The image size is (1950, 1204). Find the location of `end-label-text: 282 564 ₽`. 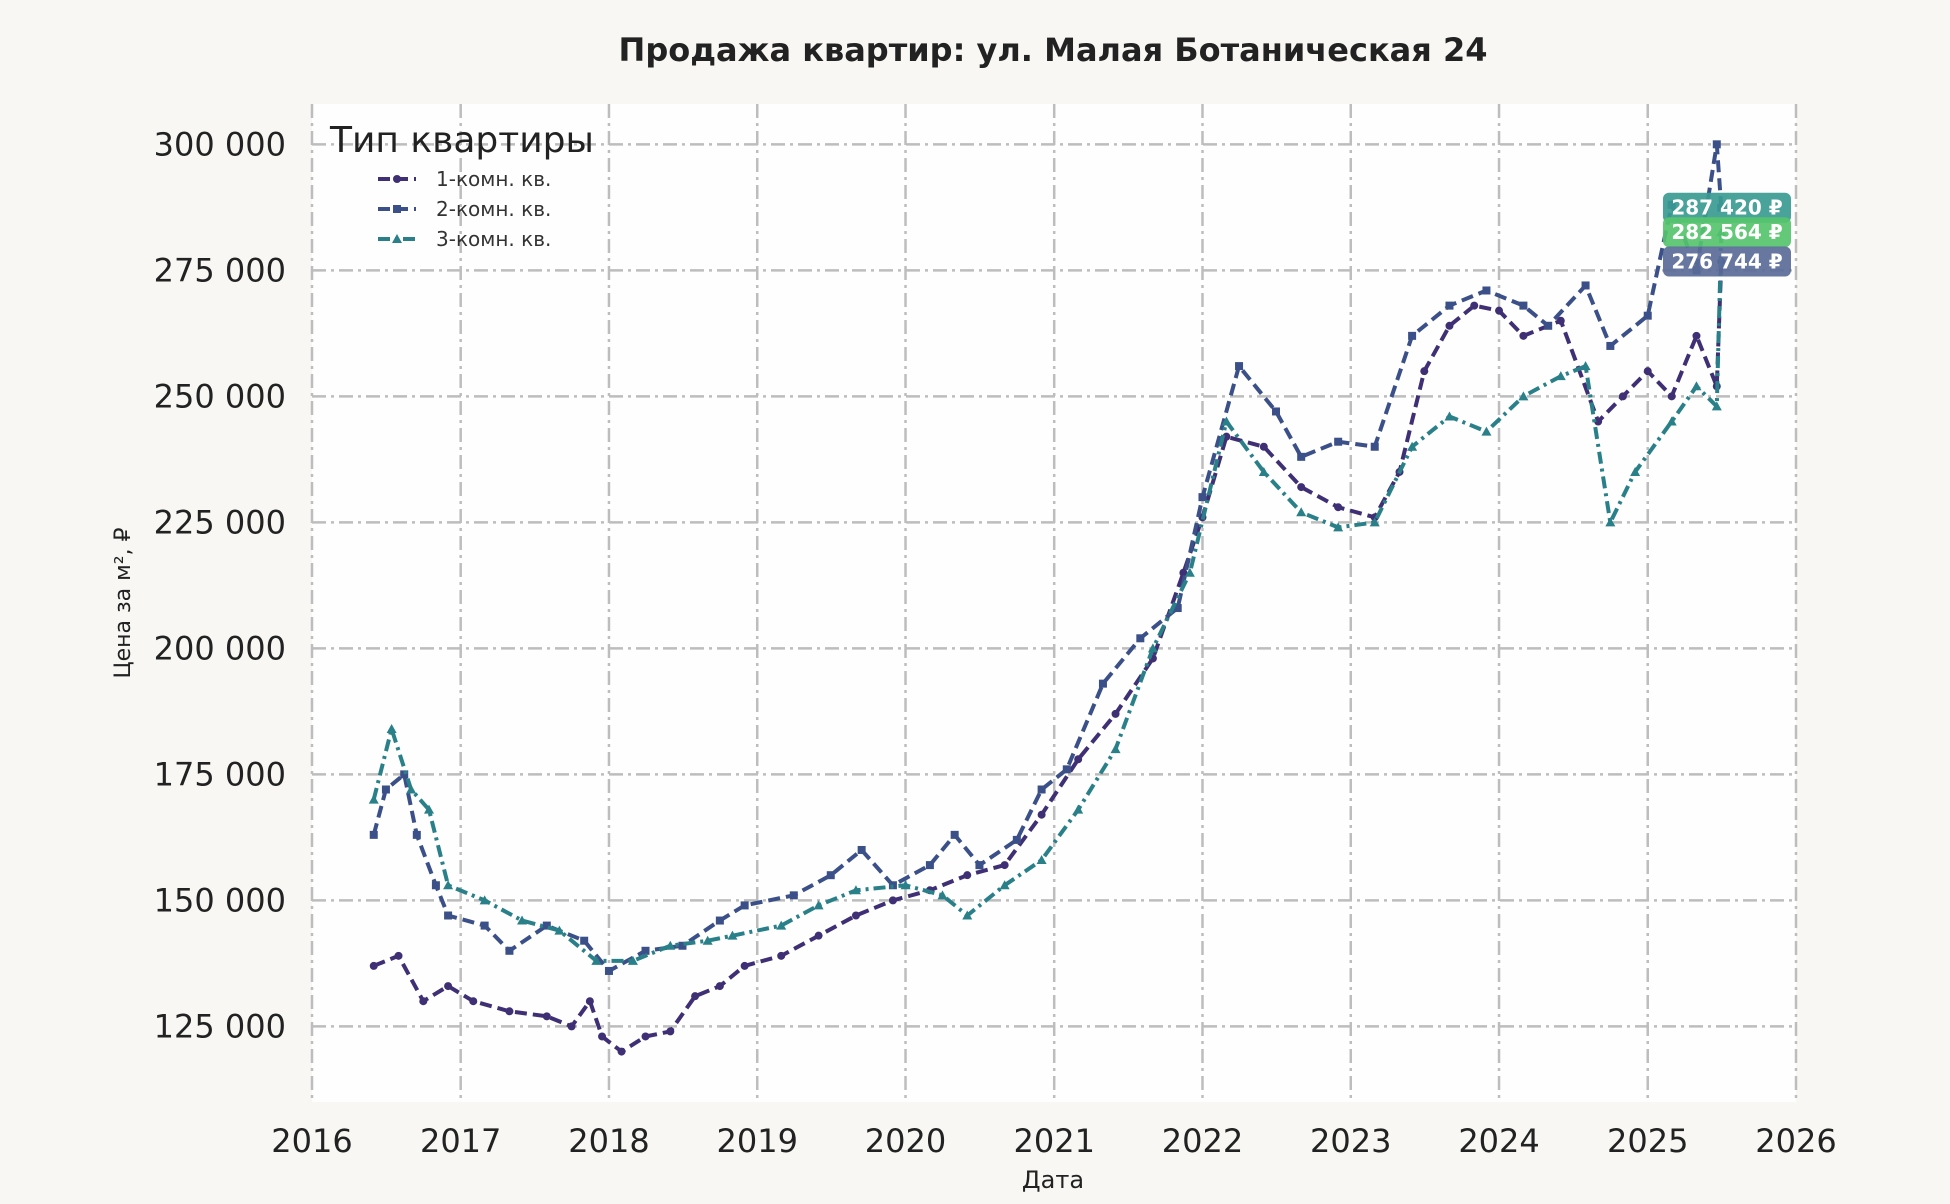

end-label-text: 282 564 ₽ is located at coordinates (1726, 232).